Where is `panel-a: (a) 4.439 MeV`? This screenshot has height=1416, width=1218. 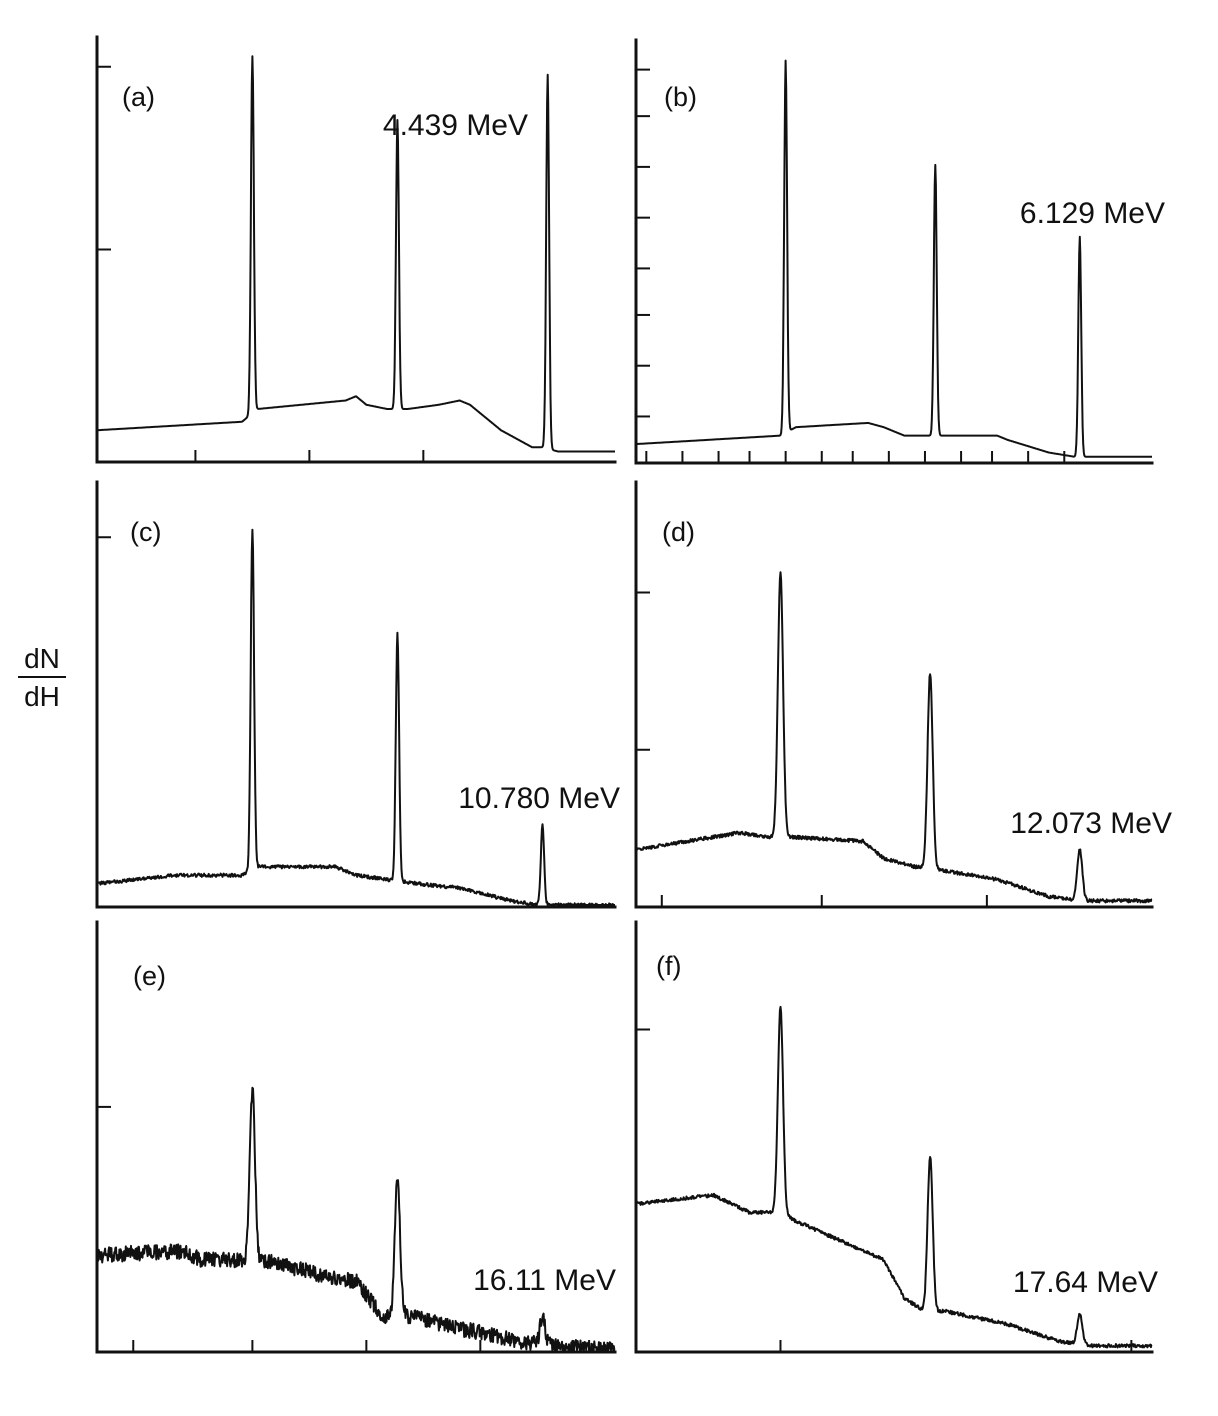 panel-a: (a) 4.439 MeV is located at coordinates (356, 249).